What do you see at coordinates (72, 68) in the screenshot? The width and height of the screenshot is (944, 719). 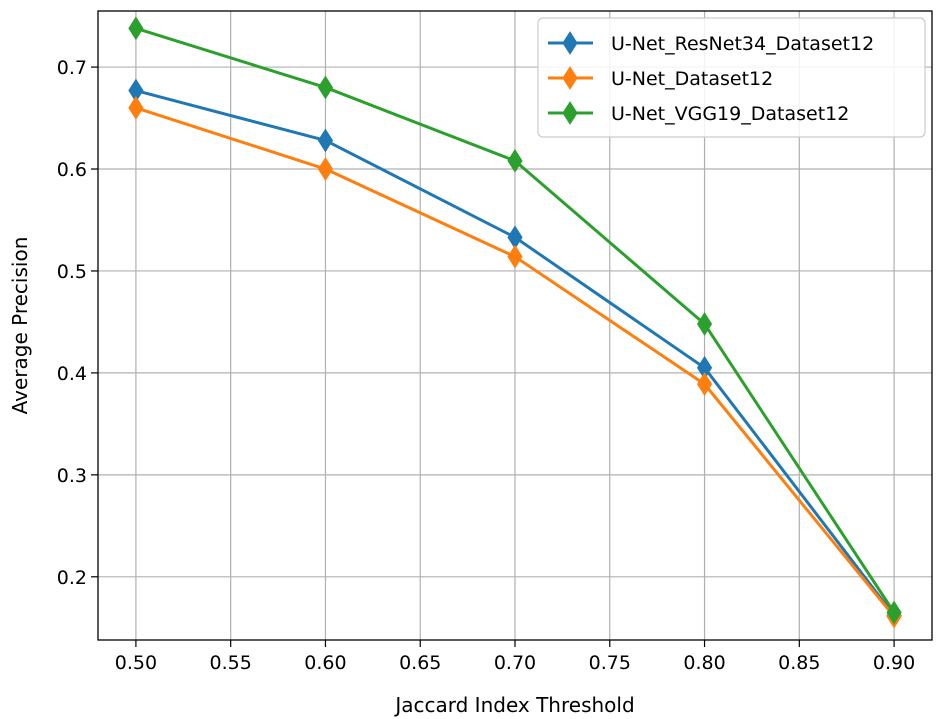 I see `y-tick-label: 0.7` at bounding box center [72, 68].